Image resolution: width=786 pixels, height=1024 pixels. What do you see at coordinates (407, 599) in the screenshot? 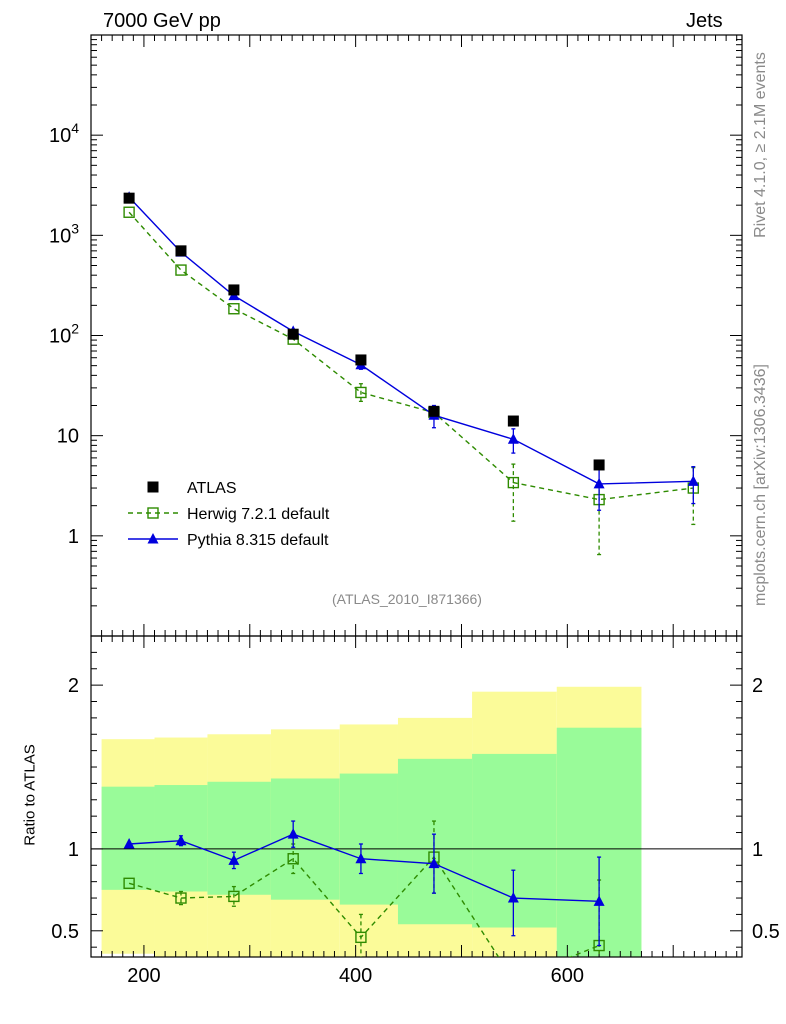
I see `analysis-label: (ATLAS_2010_I871366)` at bounding box center [407, 599].